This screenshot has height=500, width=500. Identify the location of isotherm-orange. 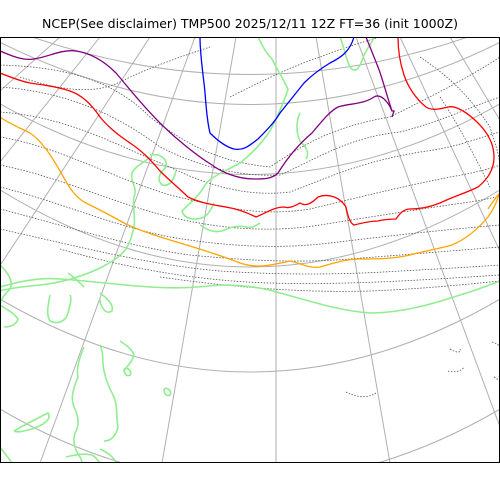
(493, 201).